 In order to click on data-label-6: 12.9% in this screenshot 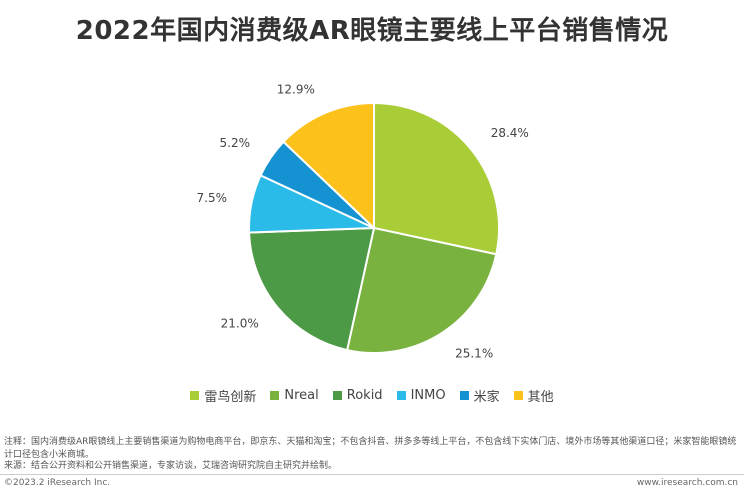, I will do `click(296, 90)`.